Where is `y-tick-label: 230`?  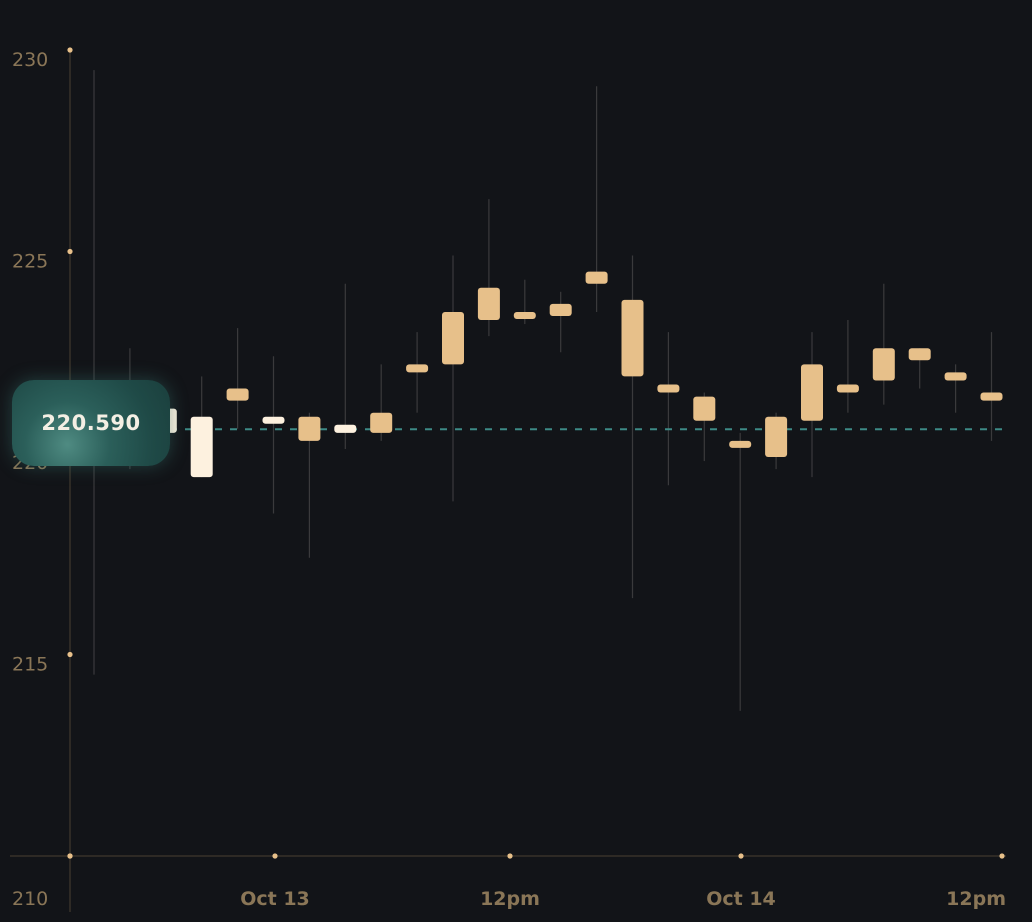 y-tick-label: 230 is located at coordinates (30, 60).